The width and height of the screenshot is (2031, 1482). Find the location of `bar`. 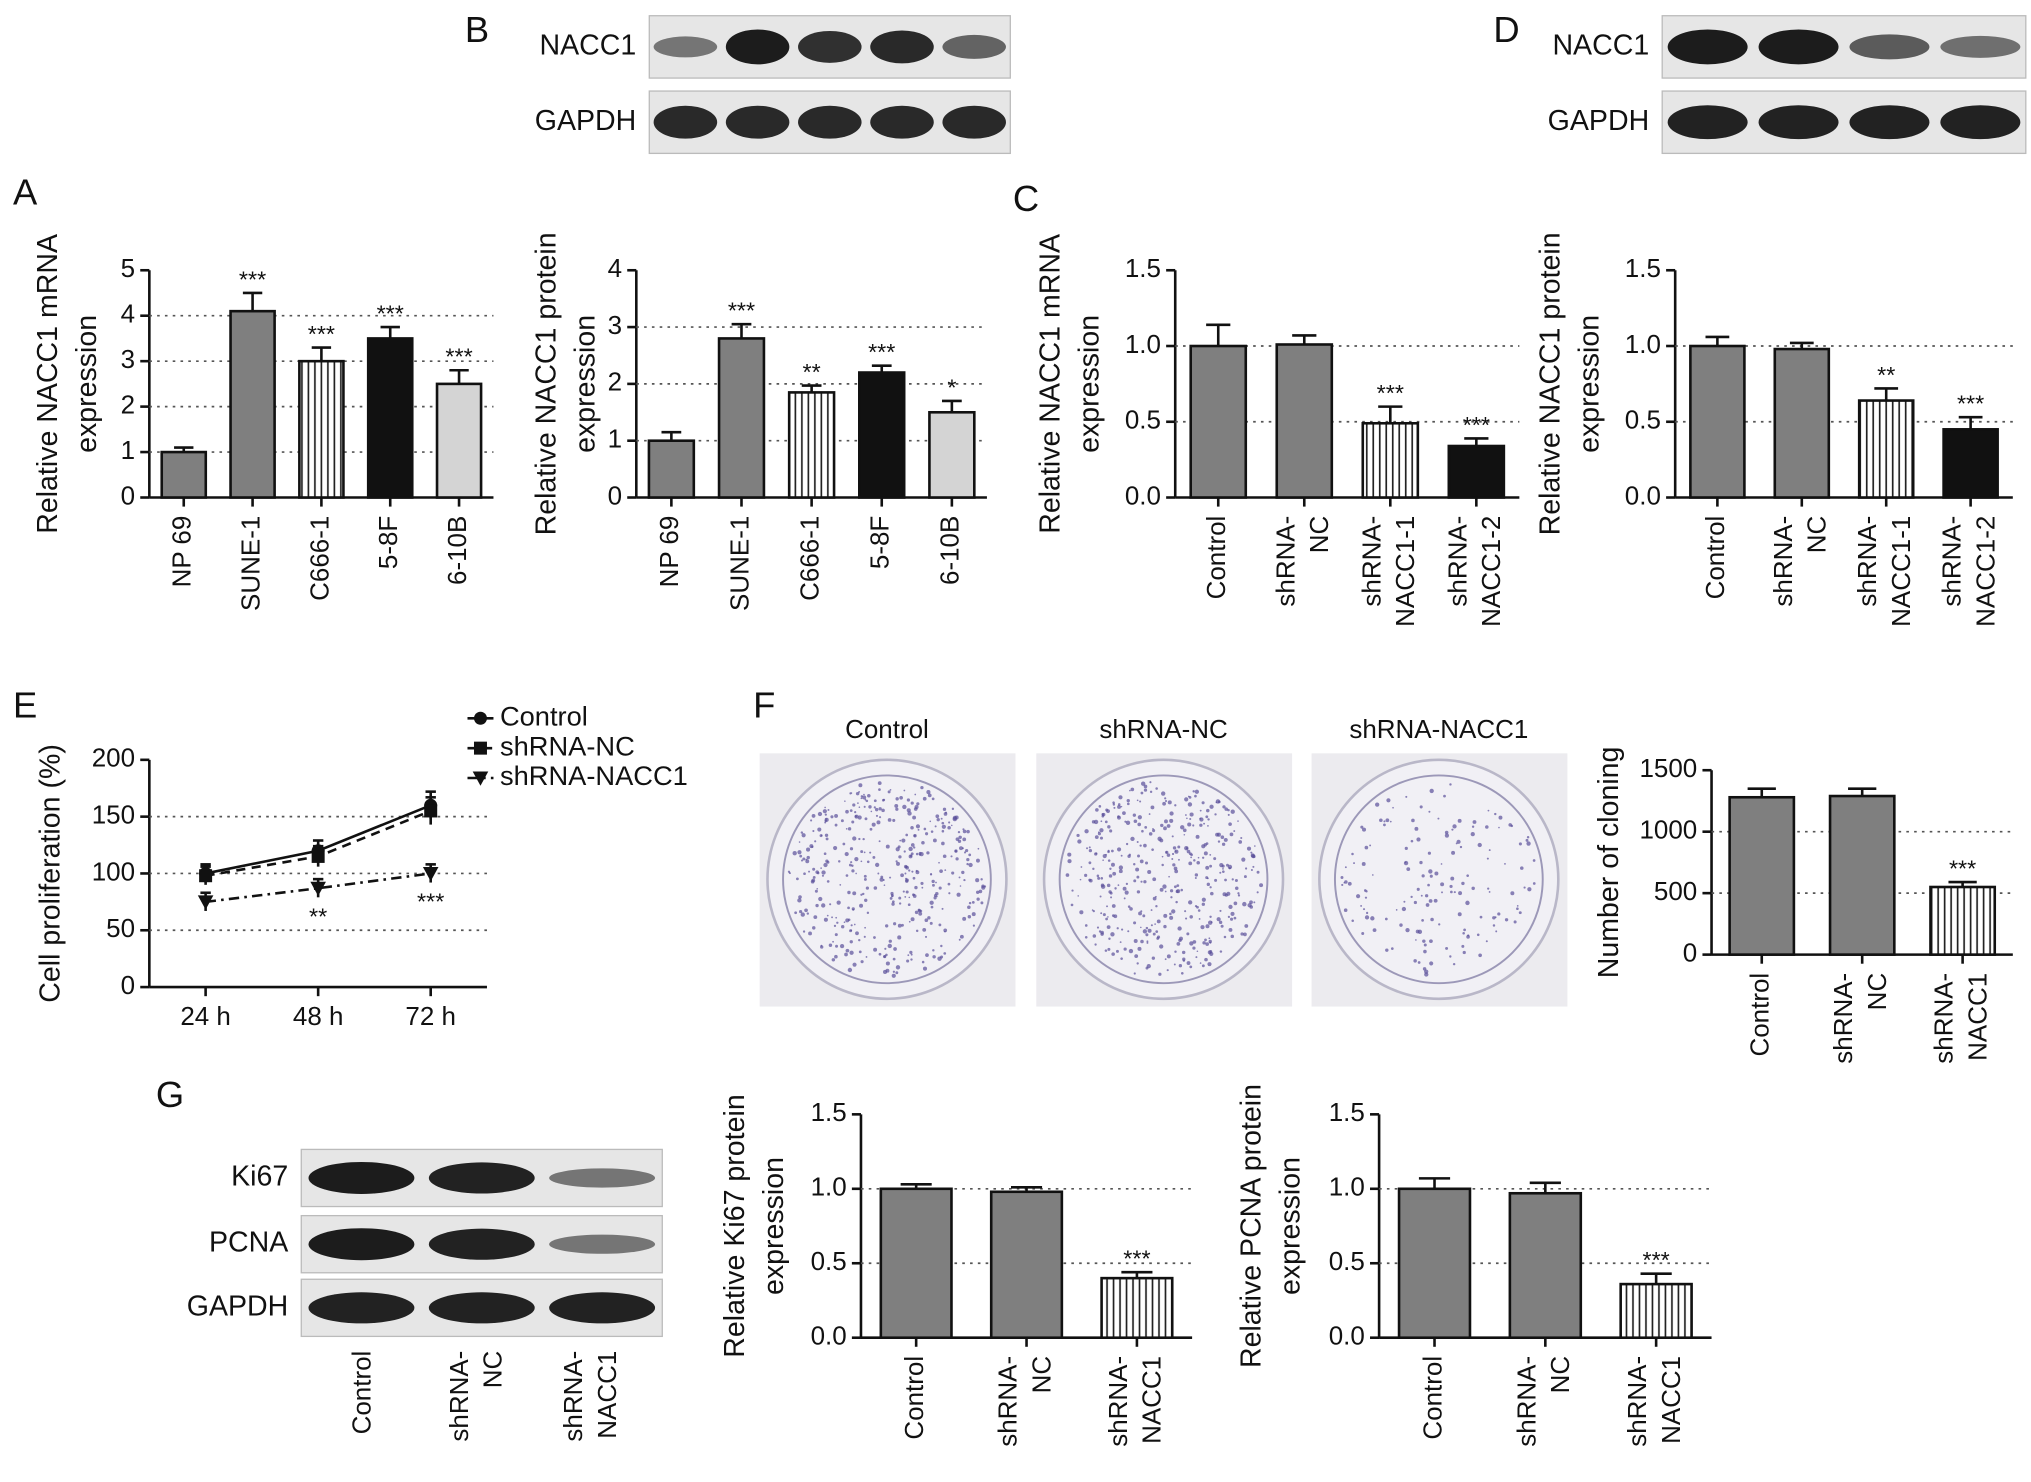

bar is located at coordinates (952, 454).